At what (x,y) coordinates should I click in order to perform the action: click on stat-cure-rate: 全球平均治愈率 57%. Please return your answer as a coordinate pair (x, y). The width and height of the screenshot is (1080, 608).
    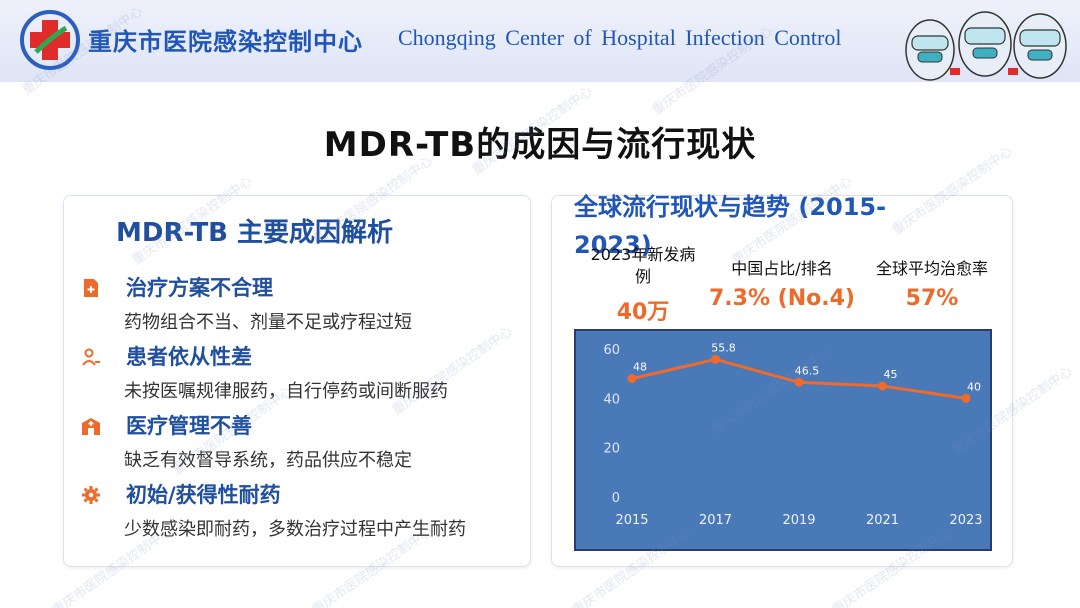
    Looking at the image, I should click on (932, 284).